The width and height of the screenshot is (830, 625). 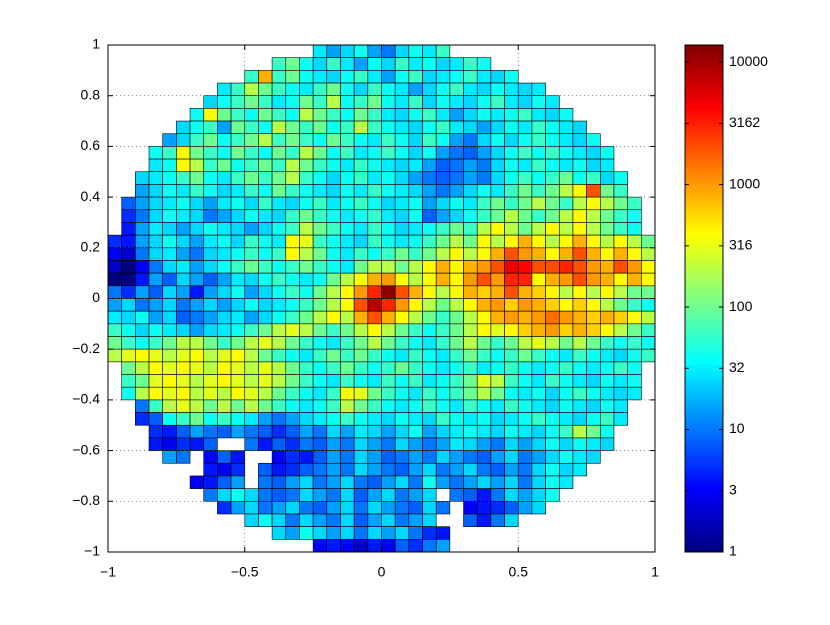 I want to click on colorbar, so click(x=704, y=298).